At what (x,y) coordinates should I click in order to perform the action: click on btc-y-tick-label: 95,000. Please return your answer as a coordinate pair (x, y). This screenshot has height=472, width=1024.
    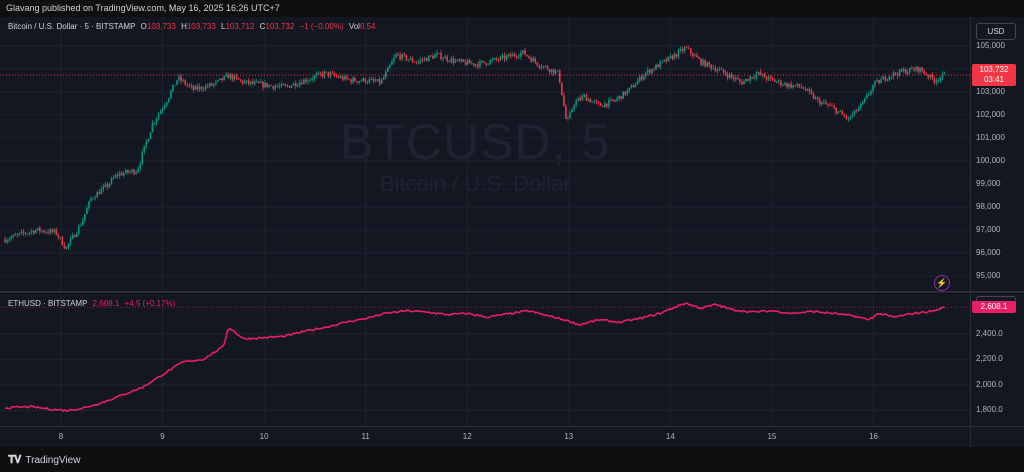
    Looking at the image, I should click on (988, 276).